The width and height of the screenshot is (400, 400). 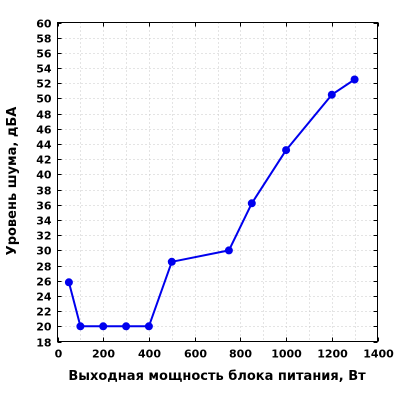 What do you see at coordinates (217, 376) in the screenshot?
I see `x-axis-title: Выходная мощность блока питания, Вт` at bounding box center [217, 376].